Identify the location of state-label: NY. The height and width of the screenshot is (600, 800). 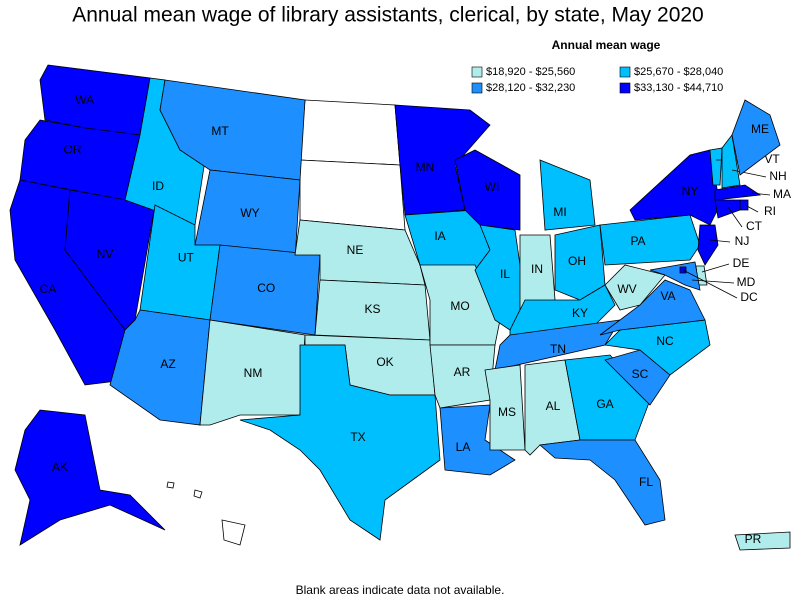
(690, 191).